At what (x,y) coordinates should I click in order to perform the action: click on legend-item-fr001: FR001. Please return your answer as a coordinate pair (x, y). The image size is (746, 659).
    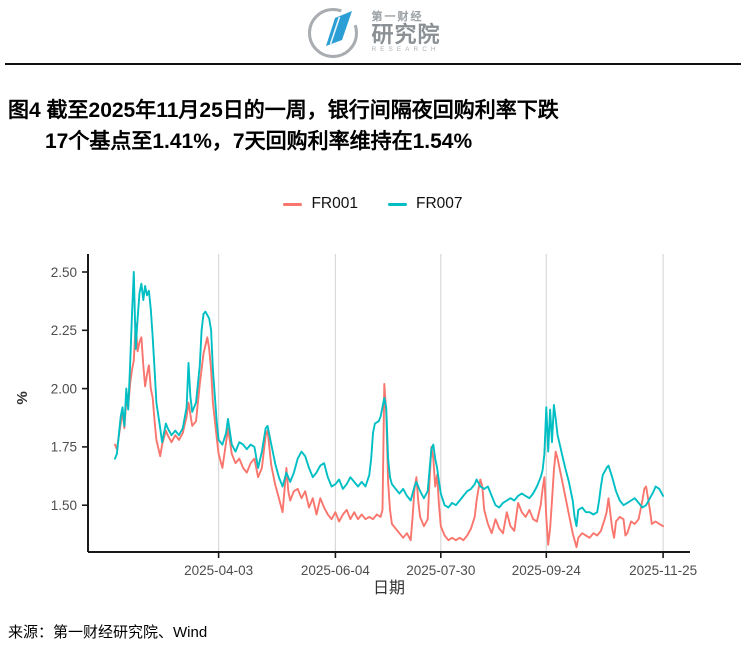
    Looking at the image, I should click on (320, 204).